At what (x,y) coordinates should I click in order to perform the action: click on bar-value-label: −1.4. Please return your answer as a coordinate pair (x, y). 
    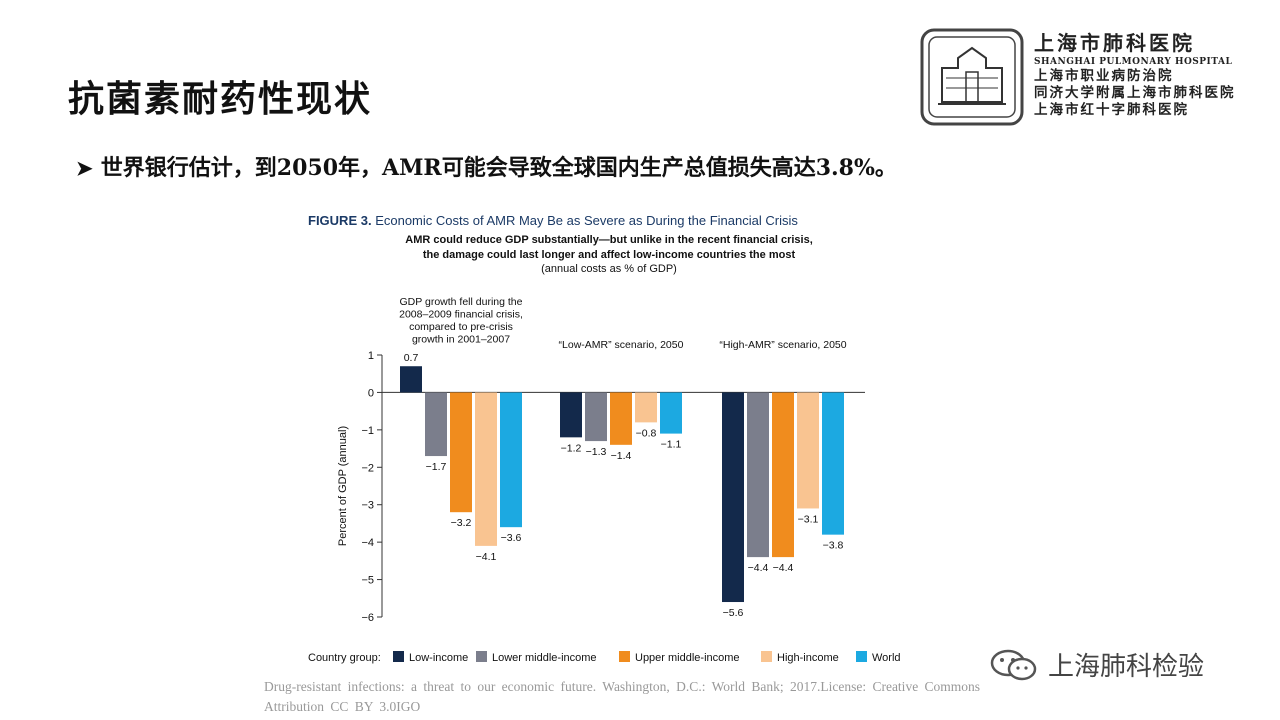
    Looking at the image, I should click on (621, 456).